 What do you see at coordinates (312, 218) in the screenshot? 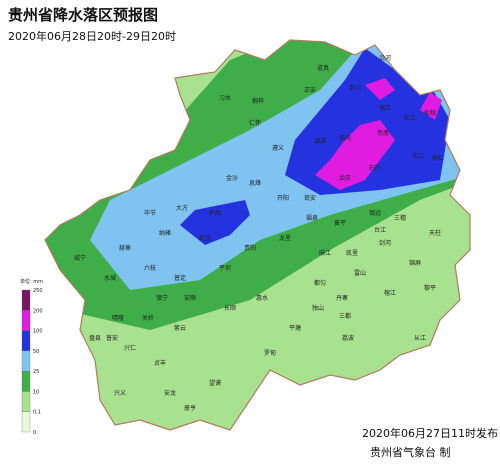
I see `place-label: 福泉` at bounding box center [312, 218].